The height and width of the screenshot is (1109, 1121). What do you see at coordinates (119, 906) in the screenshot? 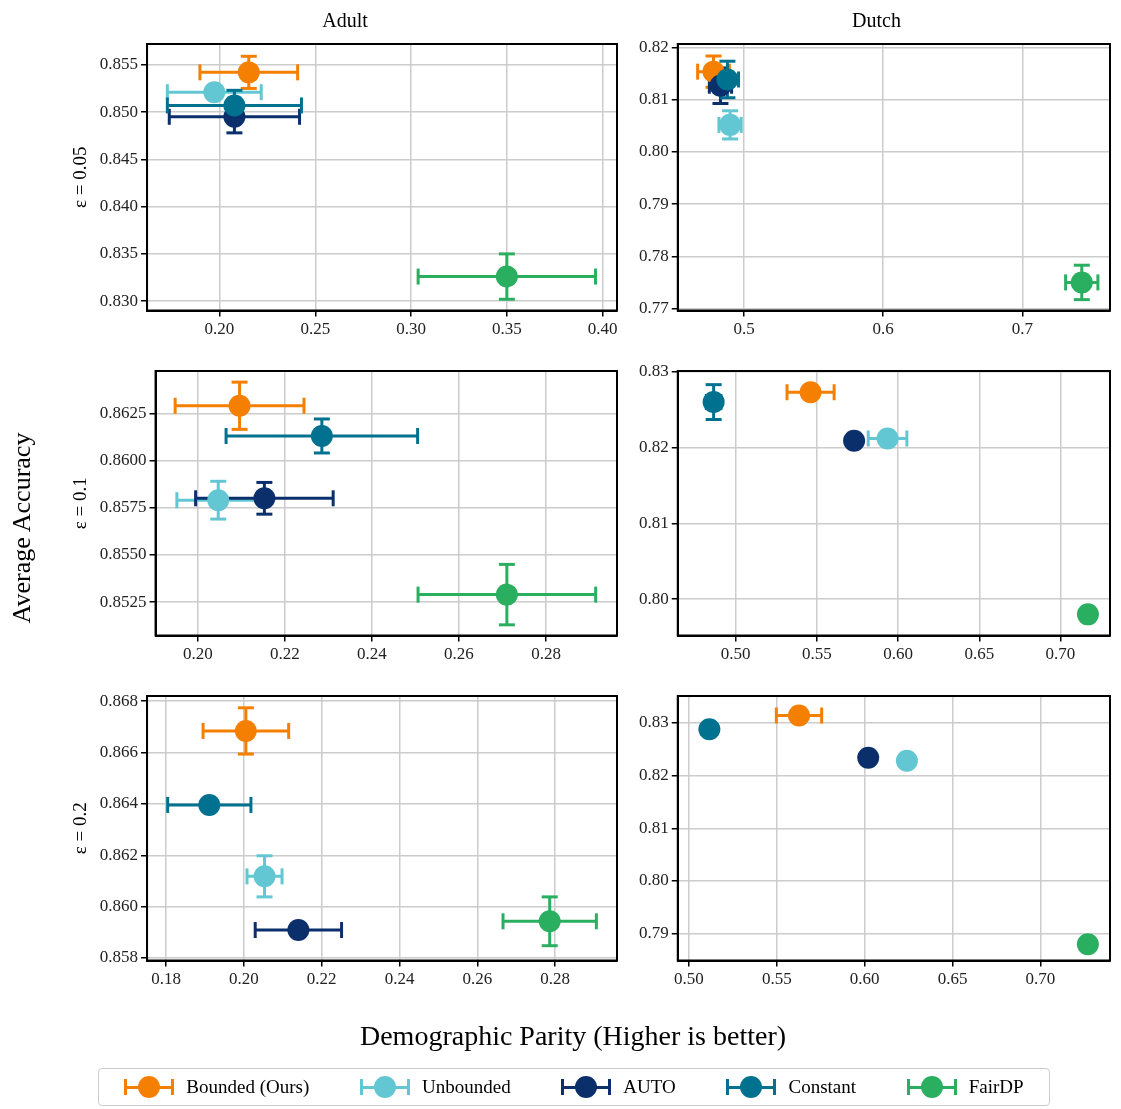
I see `y-tick-label: 0.860` at bounding box center [119, 906].